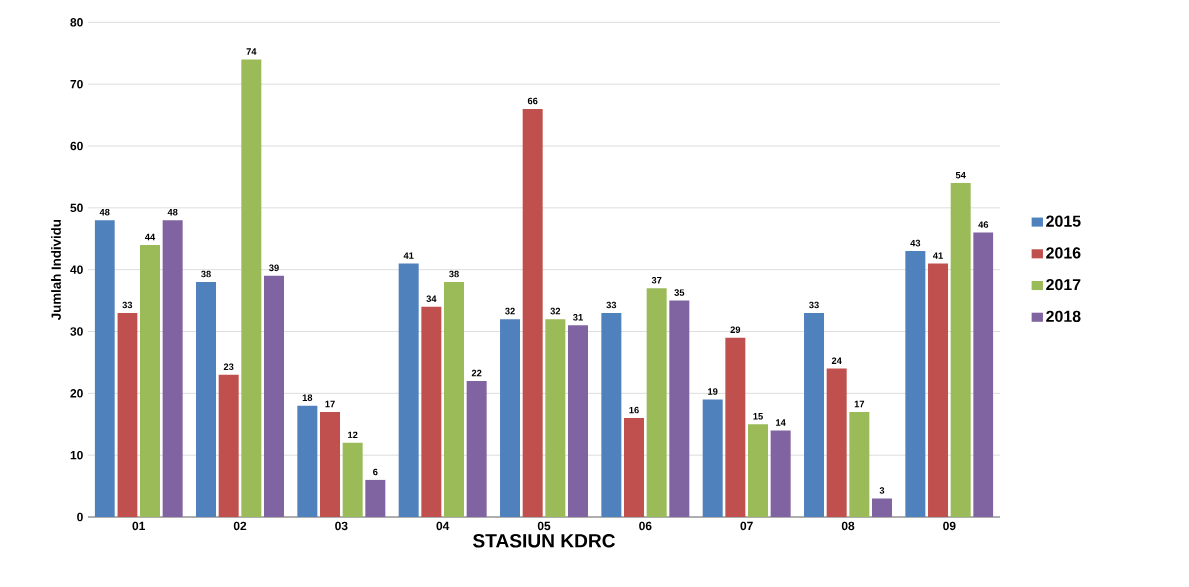 This screenshot has height=587, width=1189. I want to click on legend-label: 2017, so click(1063, 284).